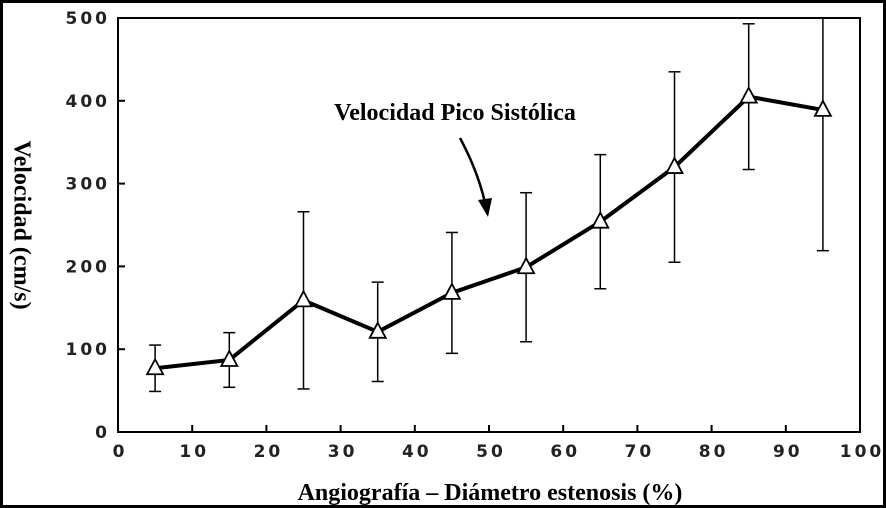  Describe the element at coordinates (485, 207) in the screenshot. I see `annotation-arrowhead` at that location.